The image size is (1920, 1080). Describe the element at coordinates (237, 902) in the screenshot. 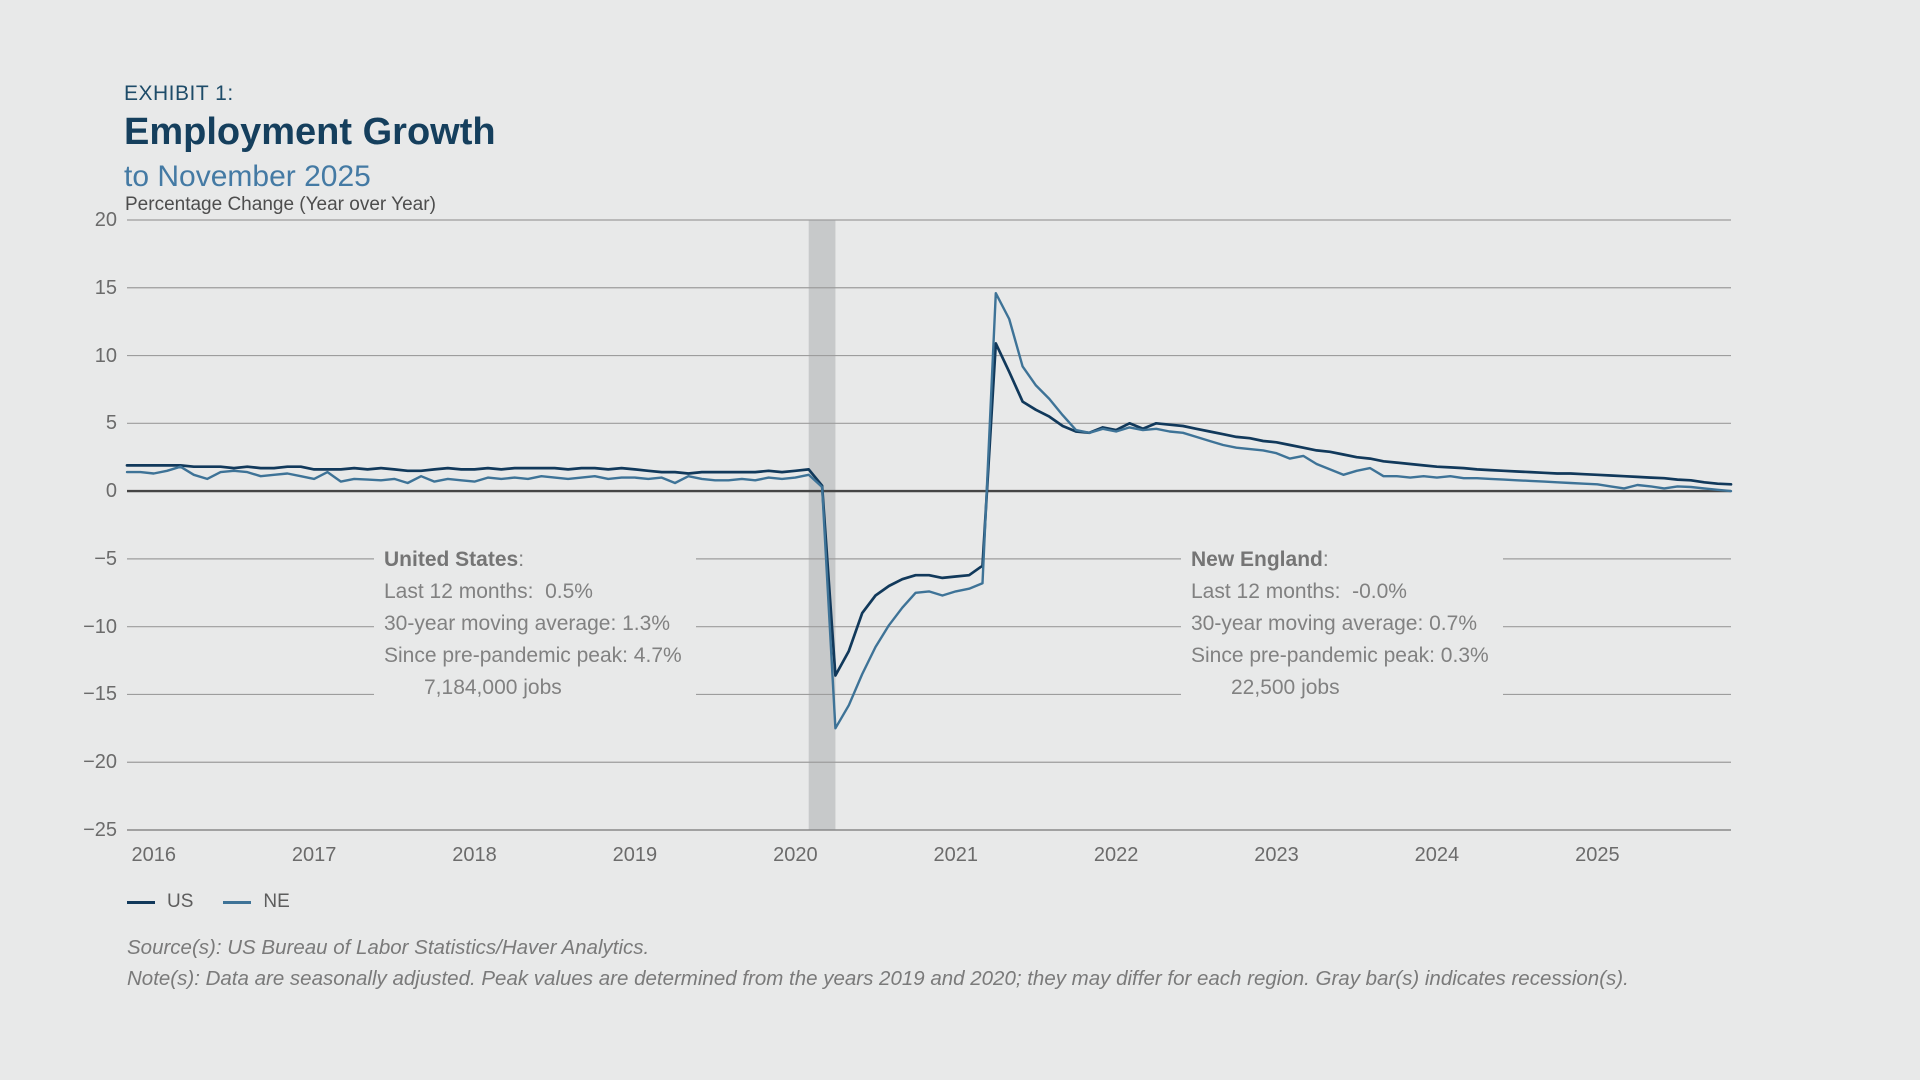

I see `legend-swatch-ne` at that location.